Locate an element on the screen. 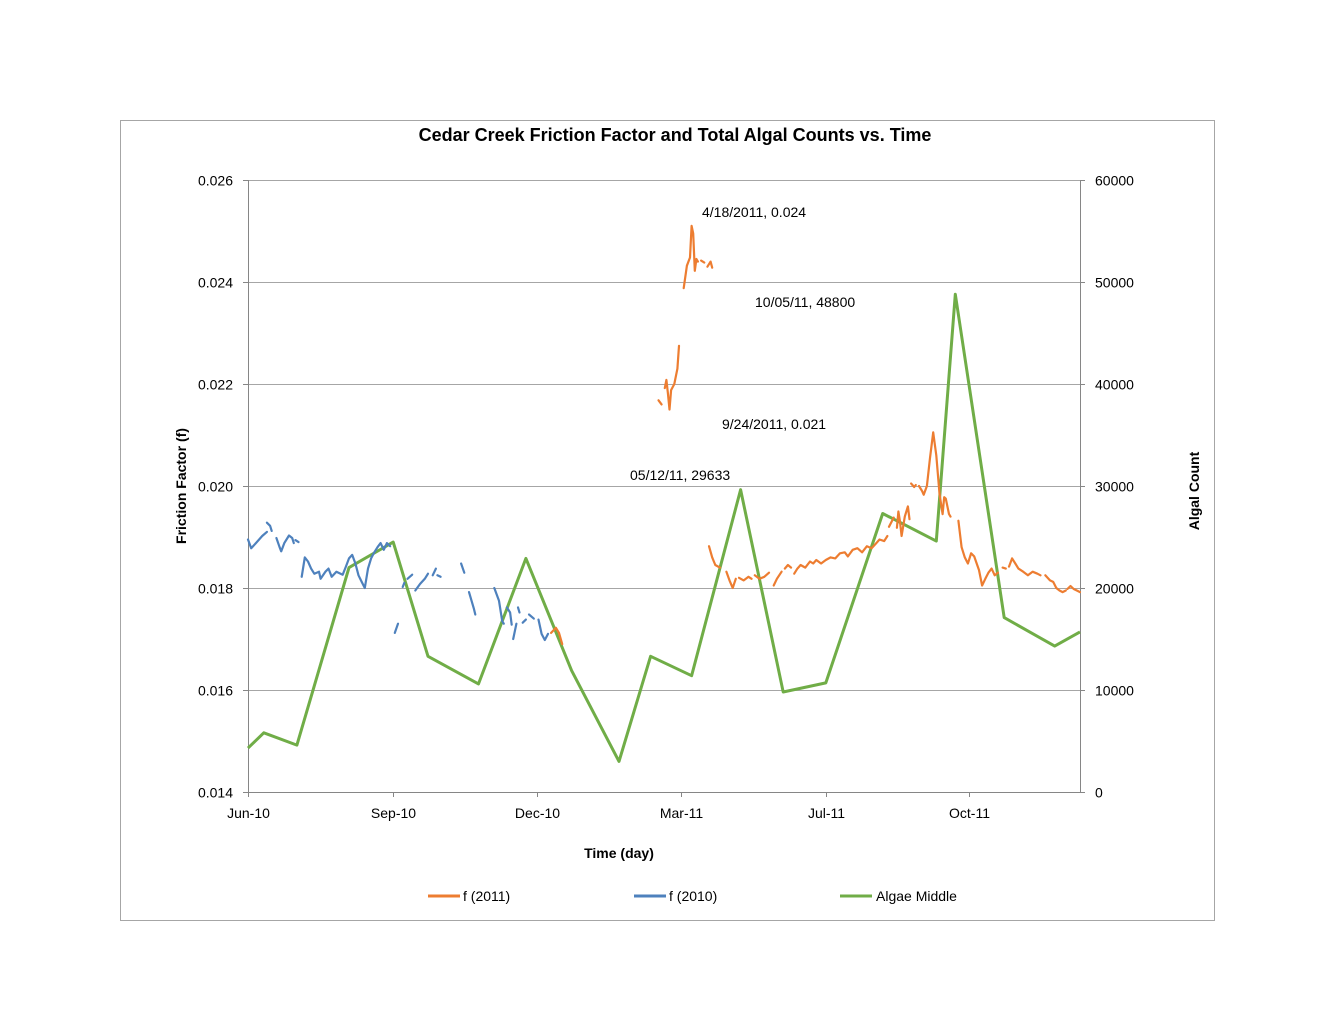 This screenshot has width=1320, height=1020. y2-tick-label: 0 is located at coordinates (1099, 793).